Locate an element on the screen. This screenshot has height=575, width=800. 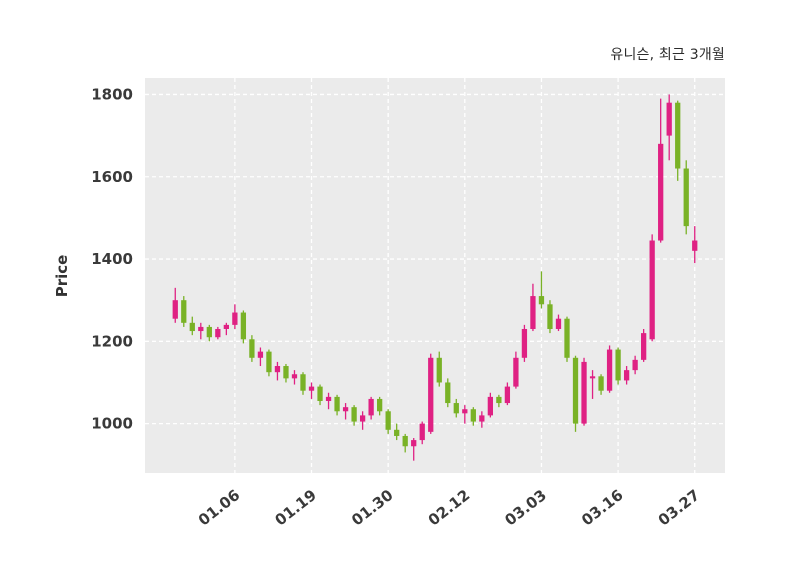
y-tick-label: 1000 is located at coordinates (112, 424).